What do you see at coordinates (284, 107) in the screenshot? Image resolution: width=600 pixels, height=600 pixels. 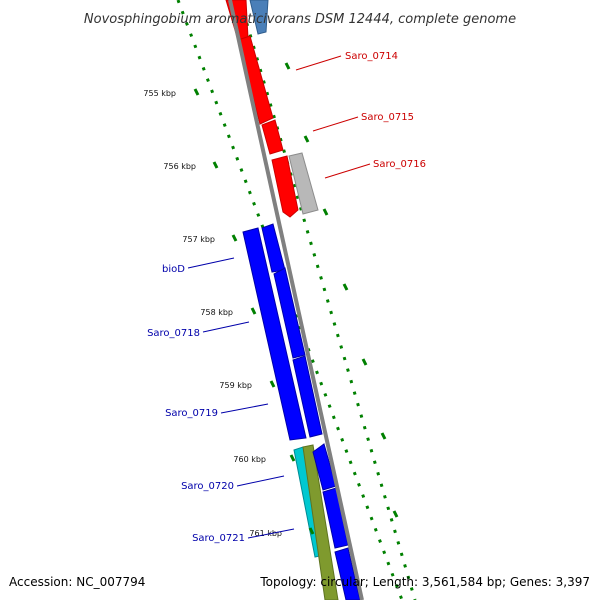 I see `forward-strand-genes` at bounding box center [284, 107].